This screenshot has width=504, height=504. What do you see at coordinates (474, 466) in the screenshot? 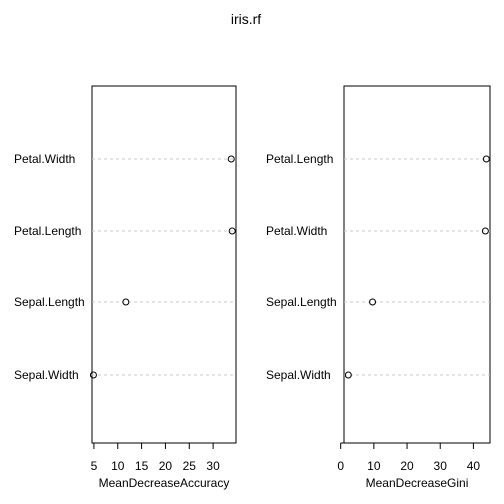
I see `x-tick-label: 40` at bounding box center [474, 466].